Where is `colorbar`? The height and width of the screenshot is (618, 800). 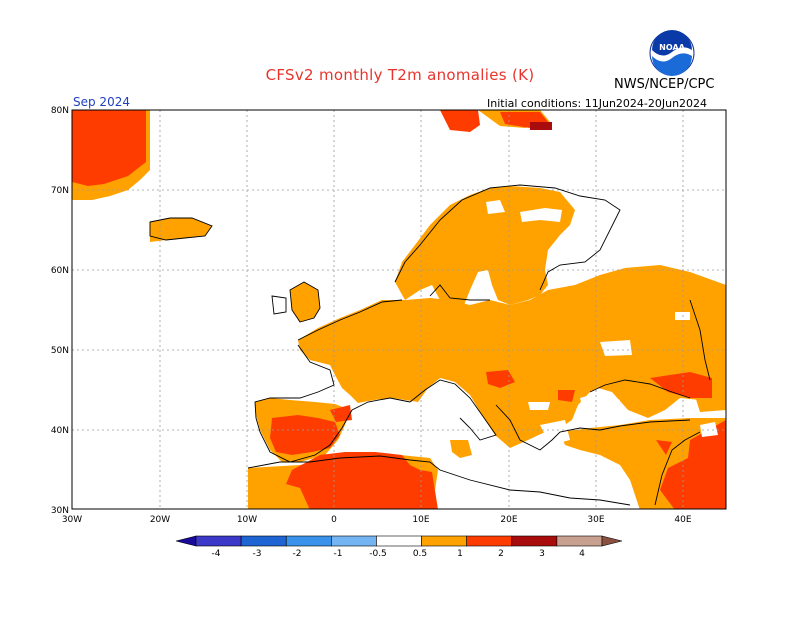 colorbar is located at coordinates (399, 541).